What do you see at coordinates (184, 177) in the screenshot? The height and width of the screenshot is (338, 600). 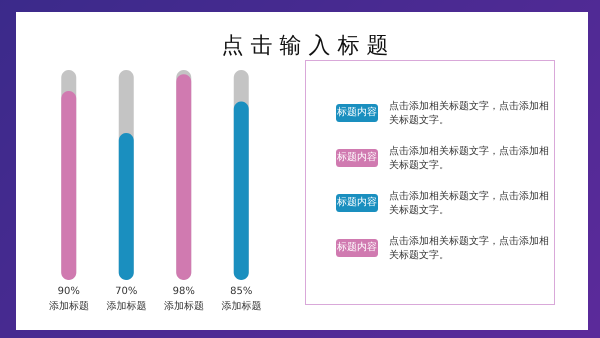 I see `bar` at bounding box center [184, 177].